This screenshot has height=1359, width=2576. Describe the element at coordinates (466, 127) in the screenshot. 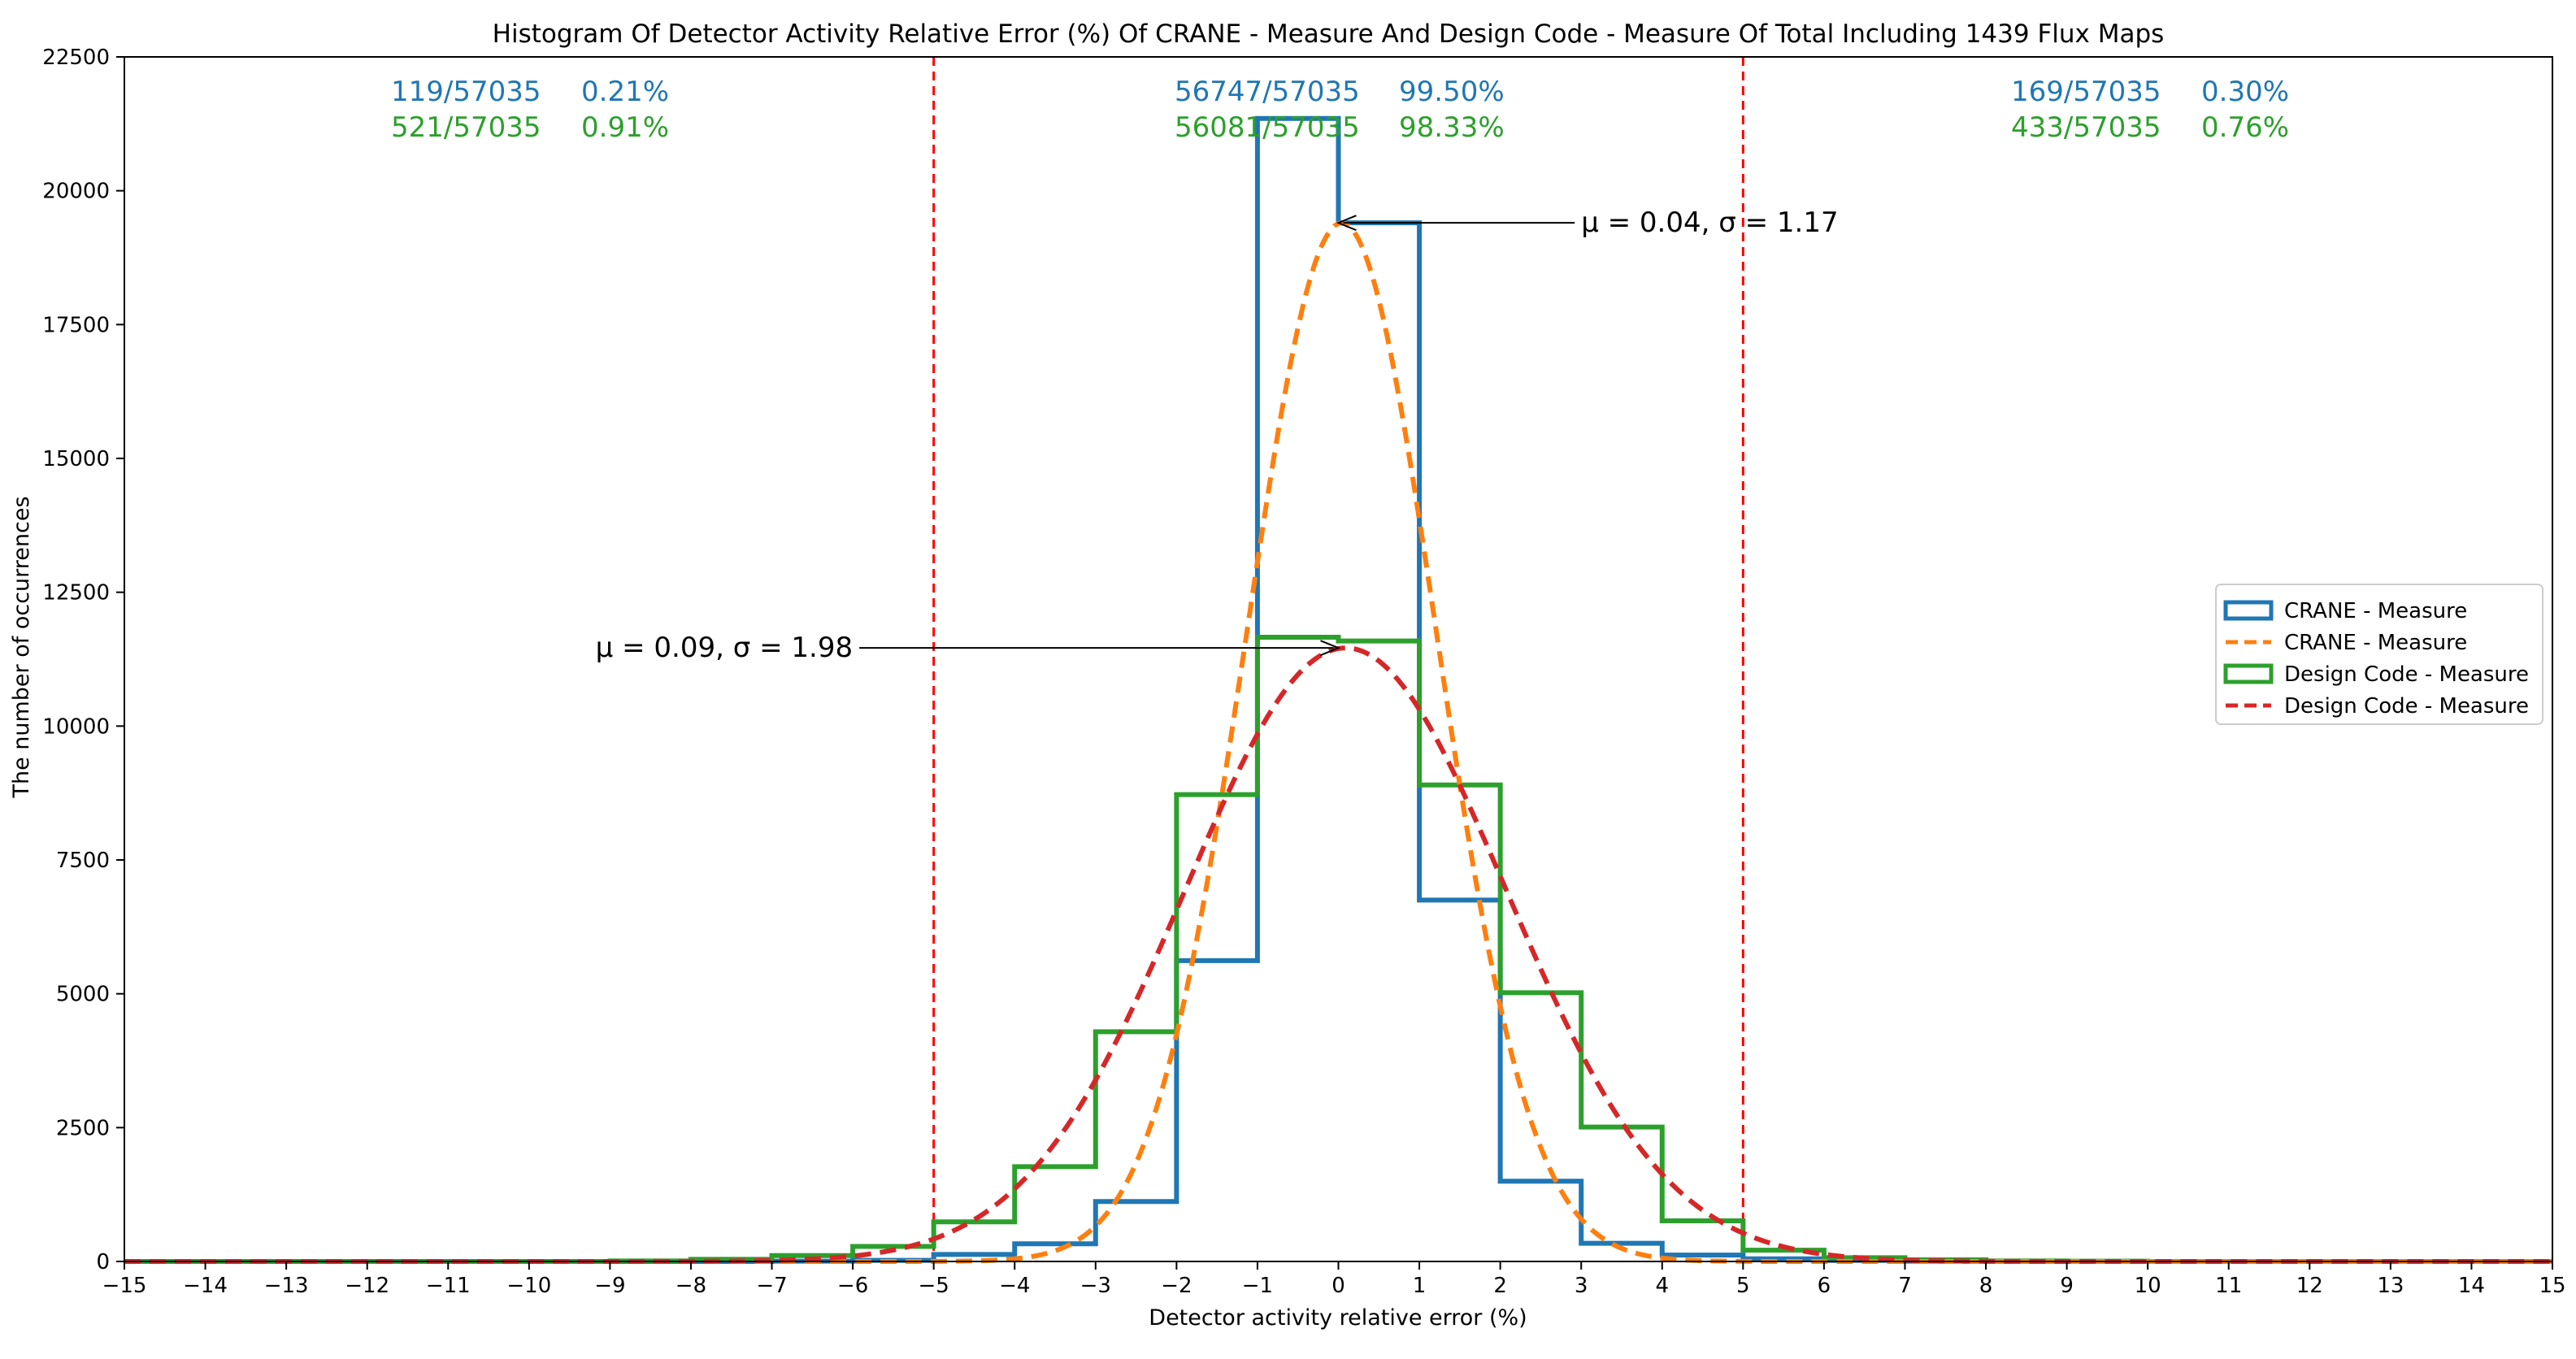

I see `region-stat-count: 521/57035` at that location.